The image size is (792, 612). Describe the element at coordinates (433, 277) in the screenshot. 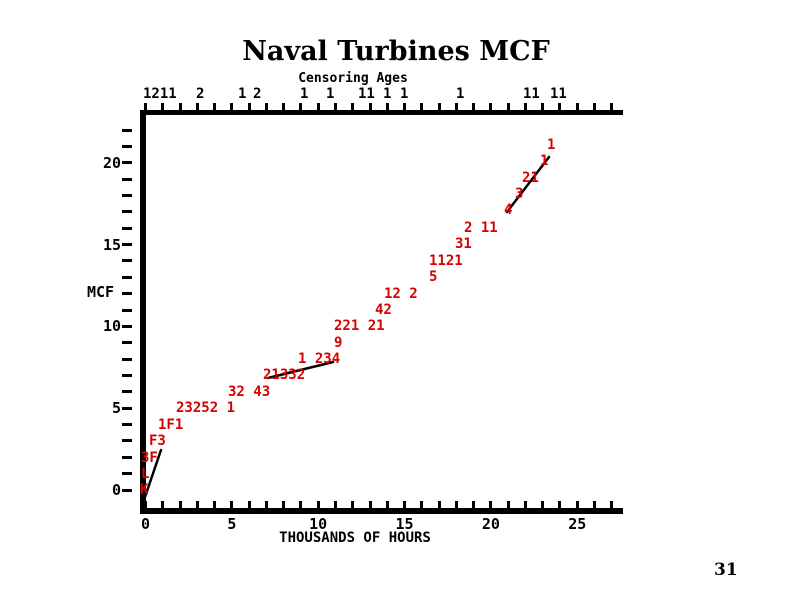

I see `mcf-point-symbols: 5` at that location.